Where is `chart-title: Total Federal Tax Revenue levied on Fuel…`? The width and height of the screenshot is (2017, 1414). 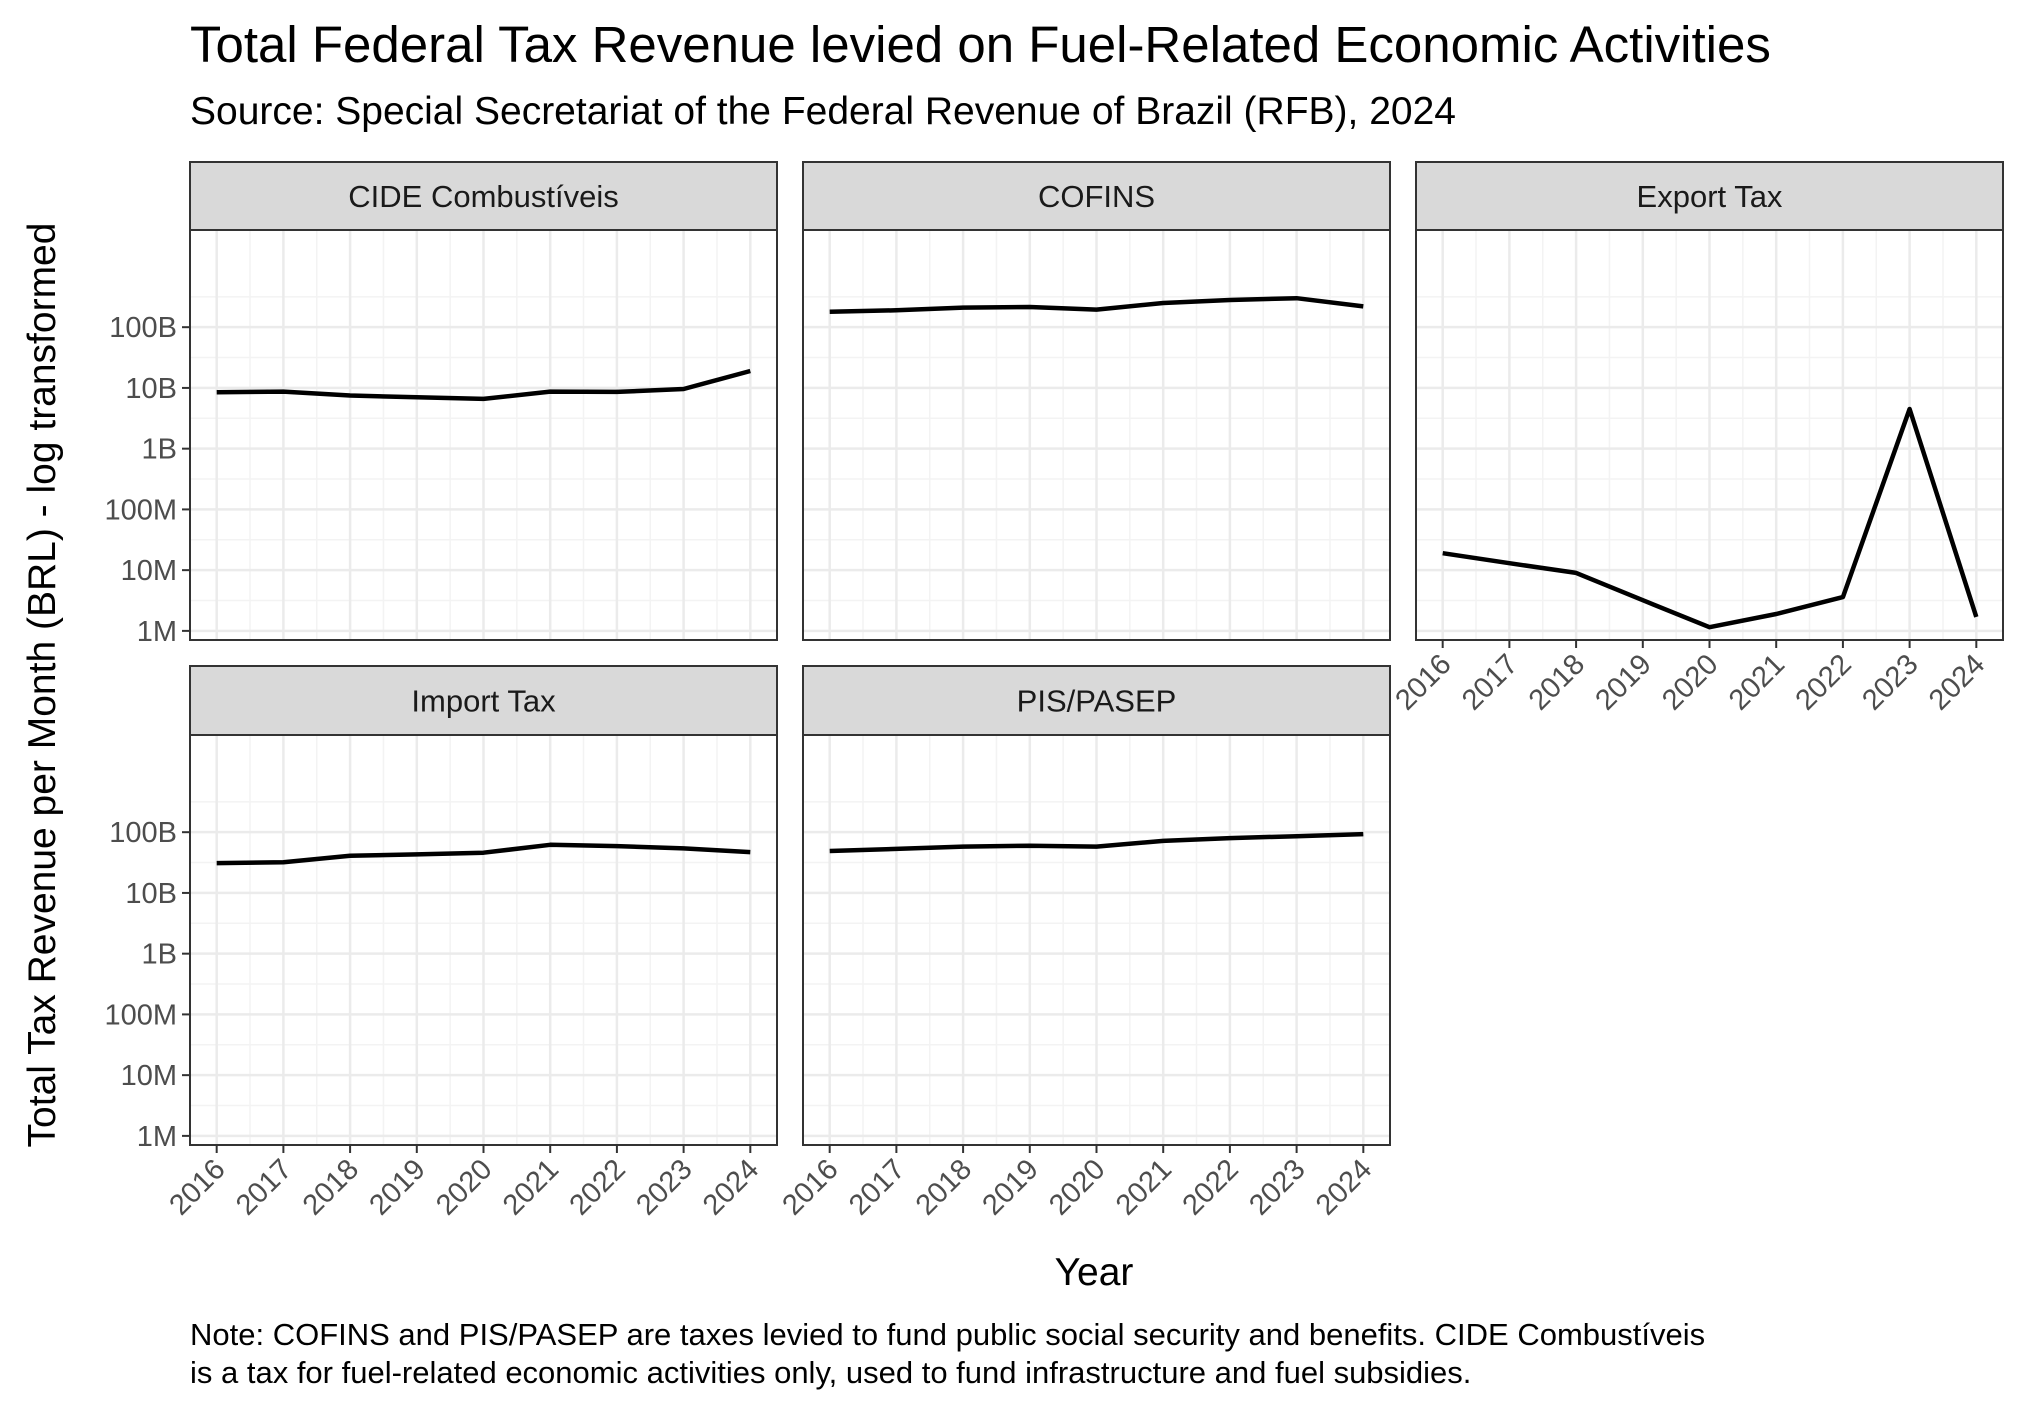
chart-title: Total Federal Tax Revenue levied on Fuel… is located at coordinates (980, 44).